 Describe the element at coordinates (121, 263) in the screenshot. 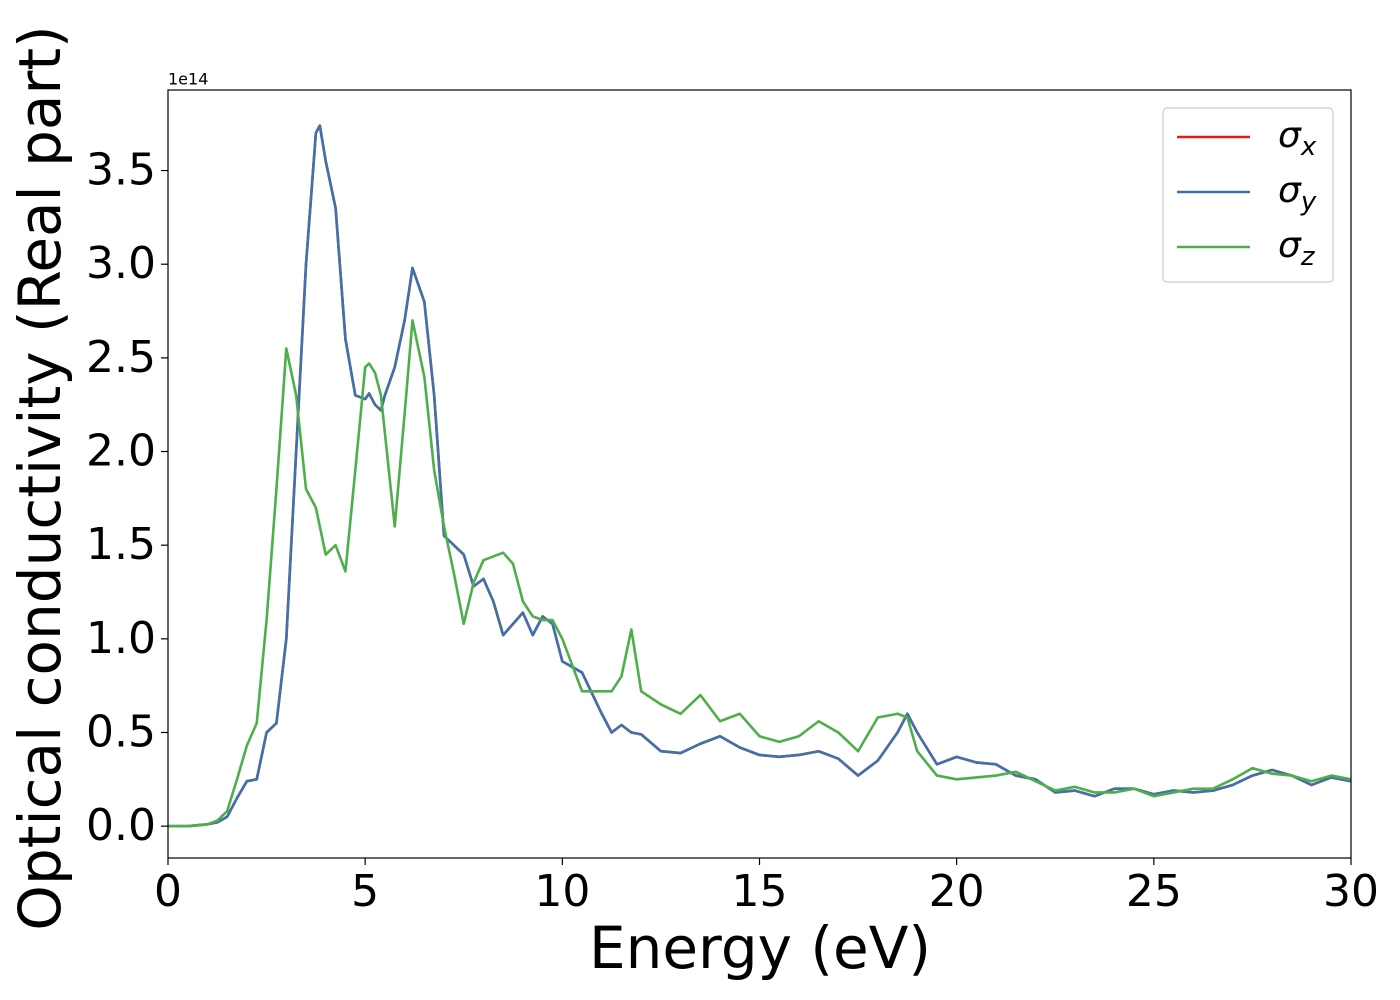

I see `y-tick-label: 3.0` at that location.